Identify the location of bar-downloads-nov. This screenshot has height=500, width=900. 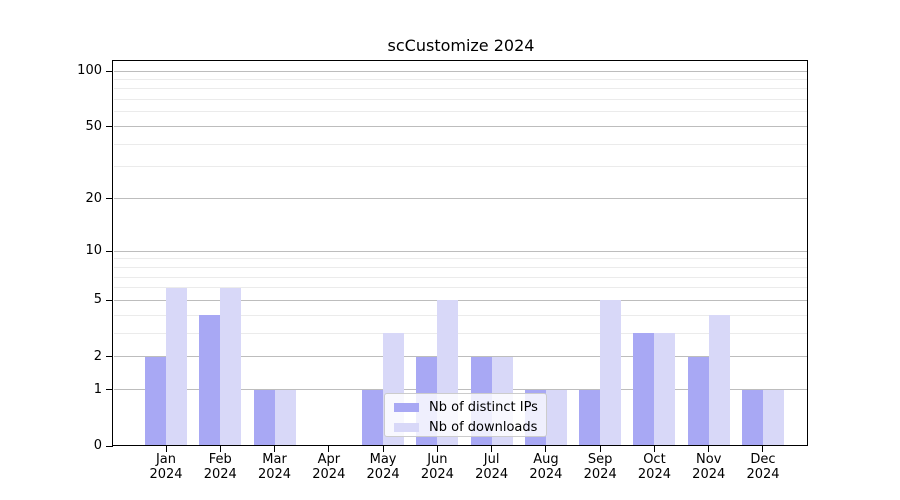
(719, 380).